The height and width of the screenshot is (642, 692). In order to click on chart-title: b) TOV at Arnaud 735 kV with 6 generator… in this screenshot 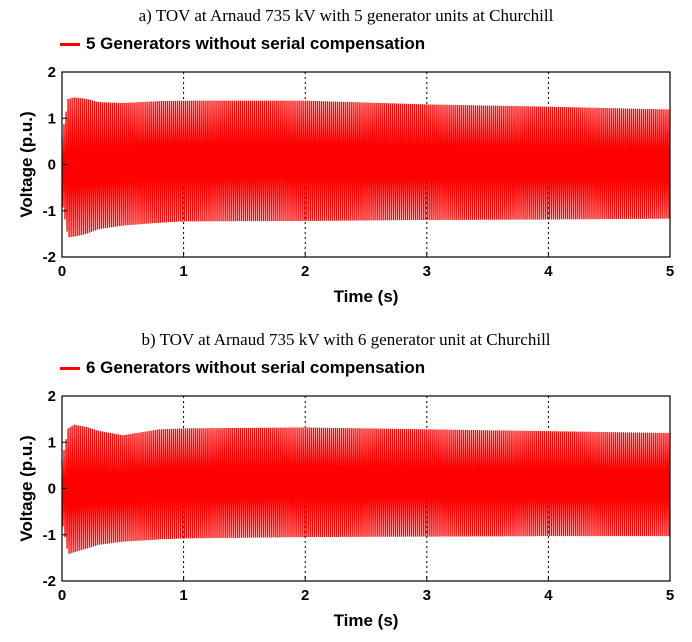, I will do `click(346, 339)`.